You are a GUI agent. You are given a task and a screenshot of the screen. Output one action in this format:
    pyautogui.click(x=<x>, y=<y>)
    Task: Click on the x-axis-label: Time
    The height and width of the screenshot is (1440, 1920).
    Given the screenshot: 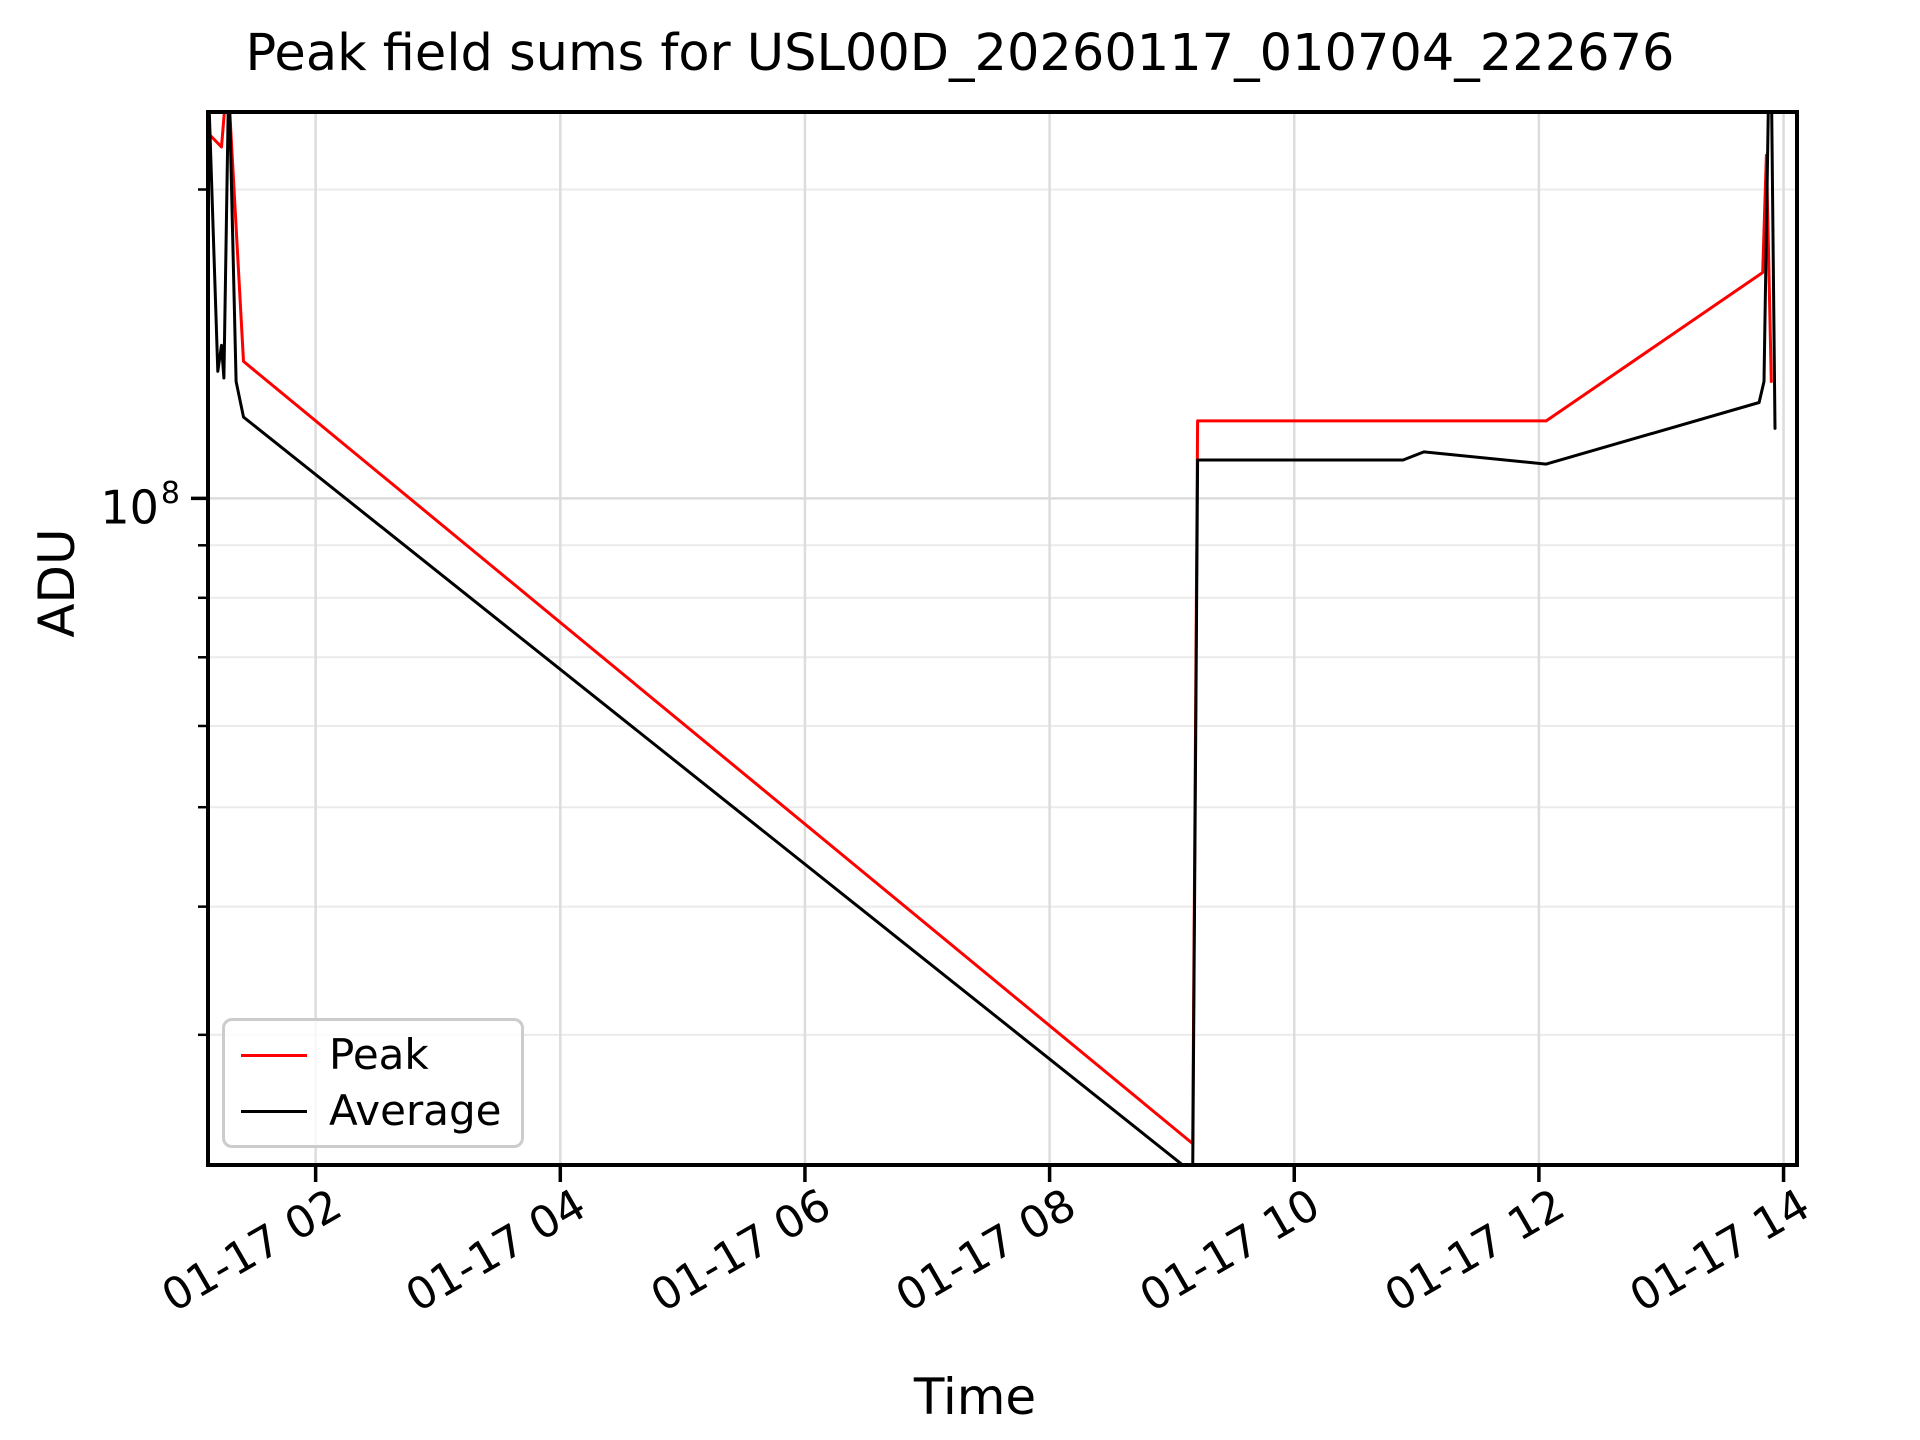 What is the action you would take?
    pyautogui.click(x=975, y=1397)
    